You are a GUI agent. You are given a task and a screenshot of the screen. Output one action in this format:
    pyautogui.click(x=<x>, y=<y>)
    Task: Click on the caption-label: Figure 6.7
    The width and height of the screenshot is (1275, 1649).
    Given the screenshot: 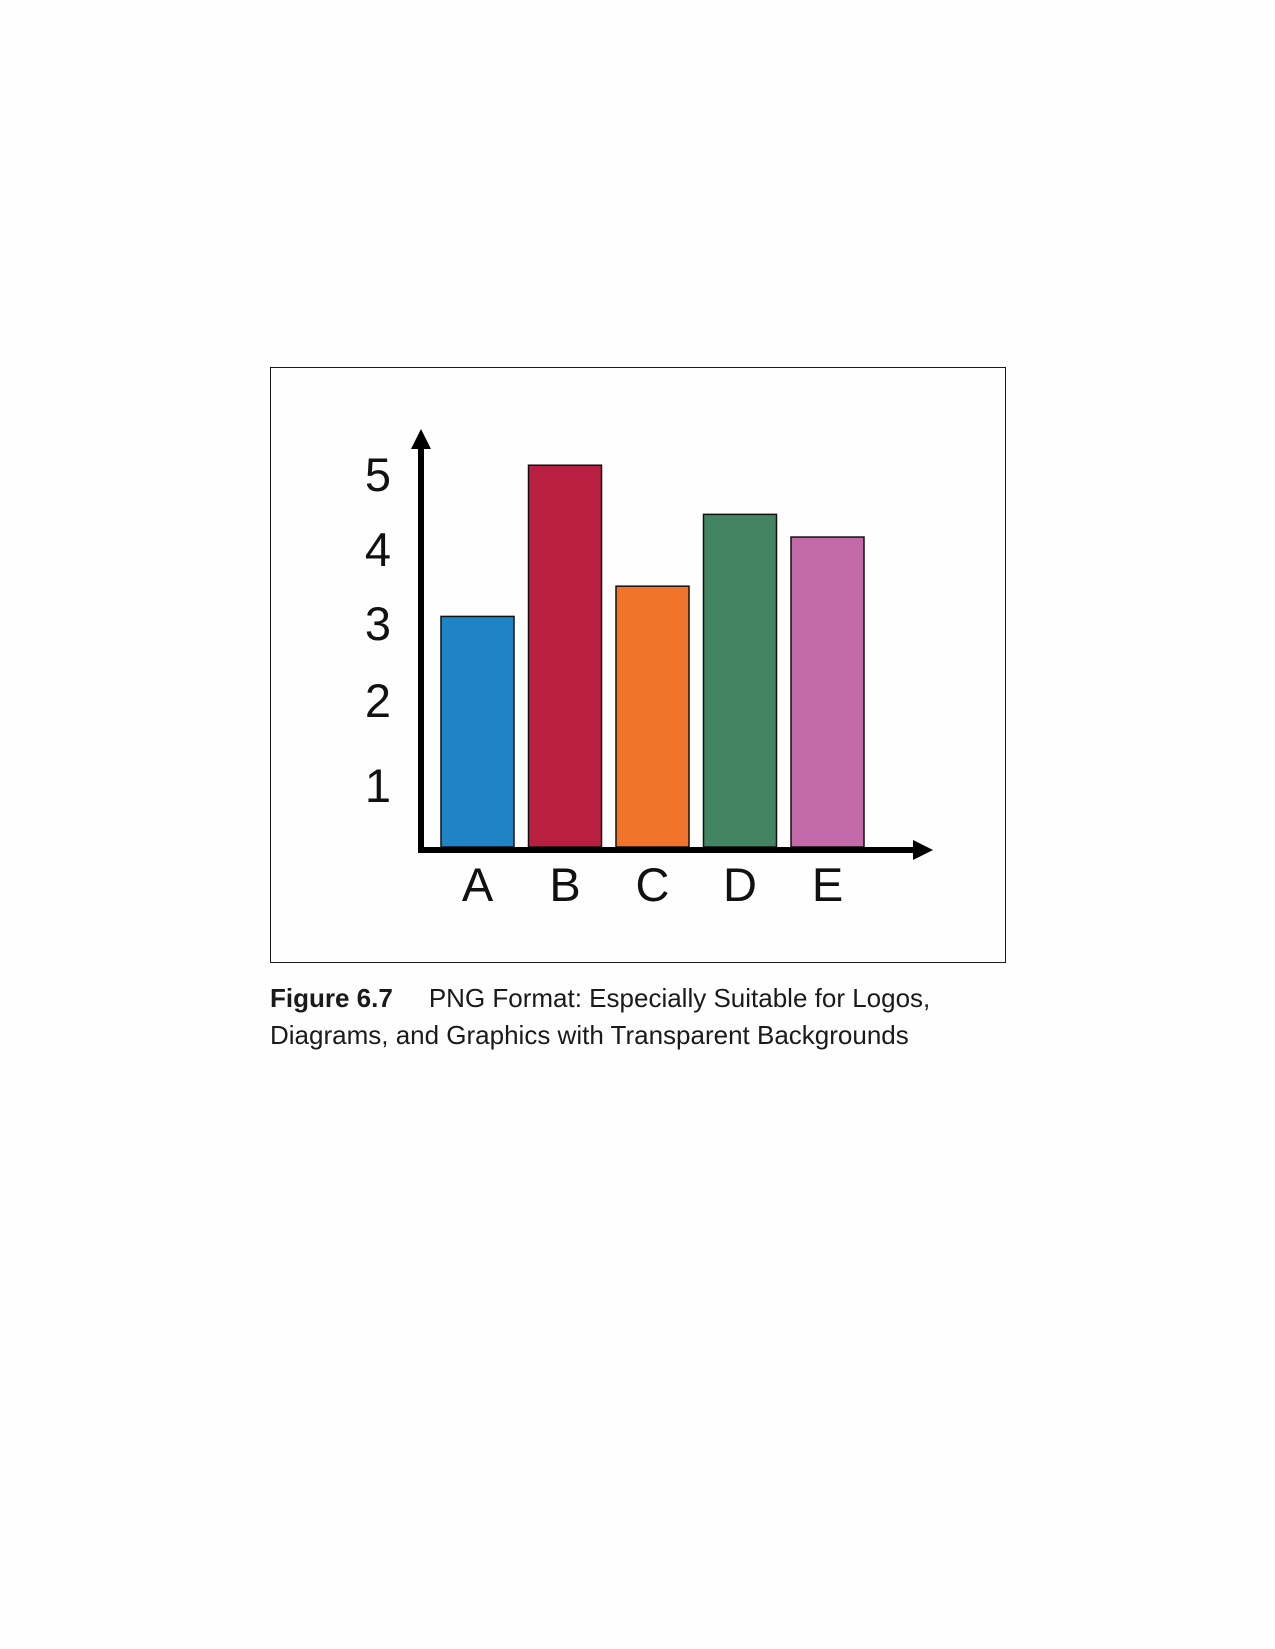 What is the action you would take?
    pyautogui.click(x=331, y=998)
    